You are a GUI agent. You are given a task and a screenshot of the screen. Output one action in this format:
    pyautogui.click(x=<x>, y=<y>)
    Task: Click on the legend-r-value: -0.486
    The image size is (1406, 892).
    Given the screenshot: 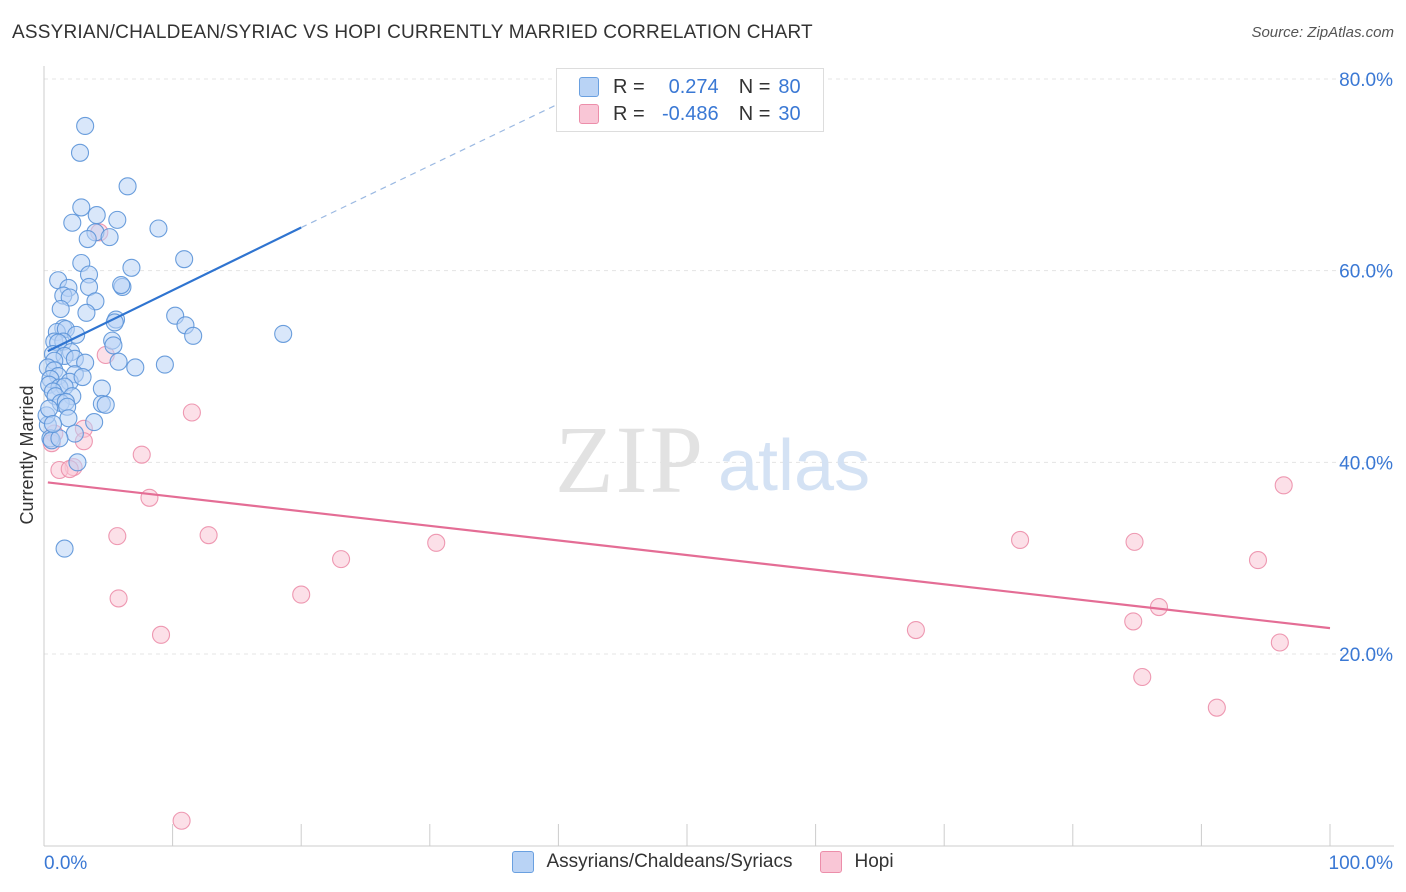 What is the action you would take?
    pyautogui.click(x=690, y=113)
    